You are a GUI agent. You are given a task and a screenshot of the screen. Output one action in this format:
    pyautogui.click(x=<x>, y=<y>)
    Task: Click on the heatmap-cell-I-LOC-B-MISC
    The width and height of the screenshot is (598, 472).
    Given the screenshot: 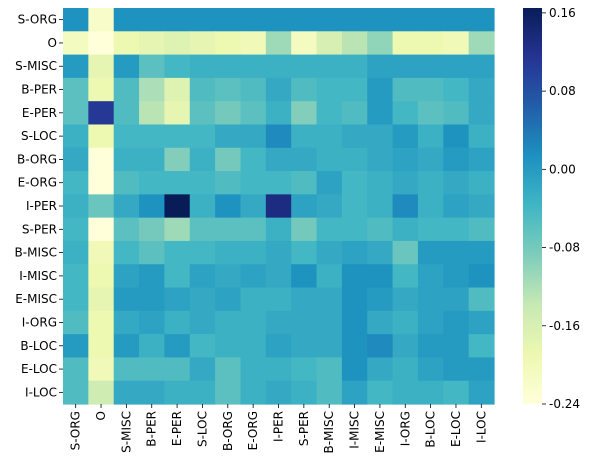 What is the action you would take?
    pyautogui.click(x=329, y=392)
    